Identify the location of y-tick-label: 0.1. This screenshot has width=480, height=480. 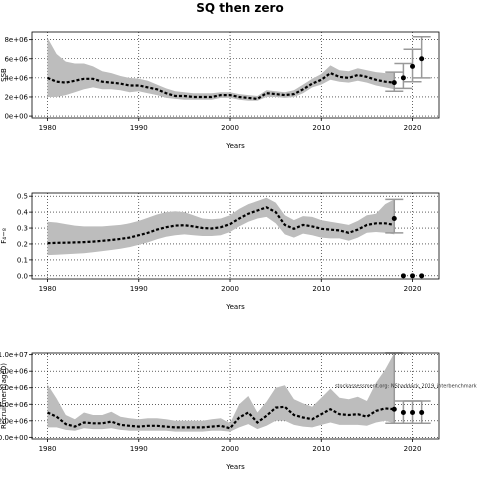
(22, 260).